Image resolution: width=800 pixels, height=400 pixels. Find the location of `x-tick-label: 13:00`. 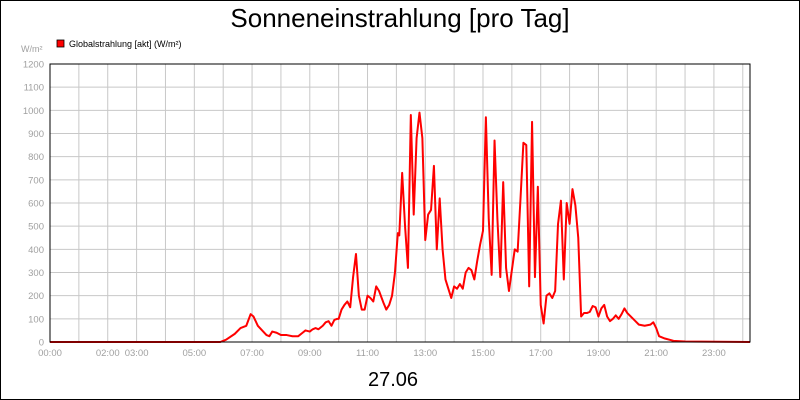

x-tick-label: 13:00 is located at coordinates (425, 353).